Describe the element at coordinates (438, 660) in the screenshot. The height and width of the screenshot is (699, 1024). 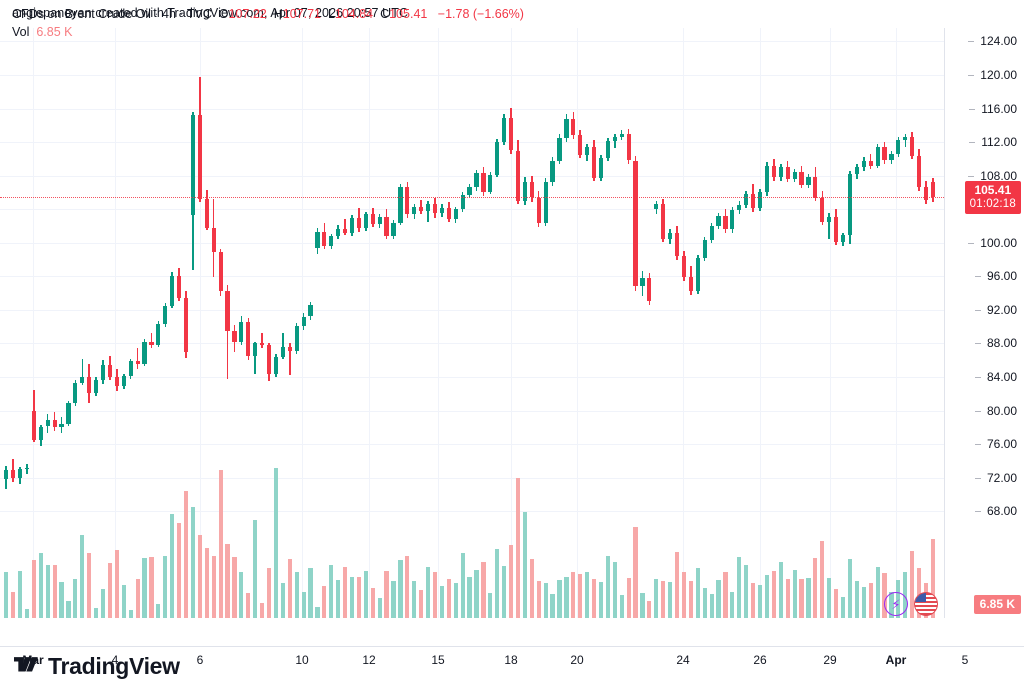
I see `time-tick-label: 15` at that location.